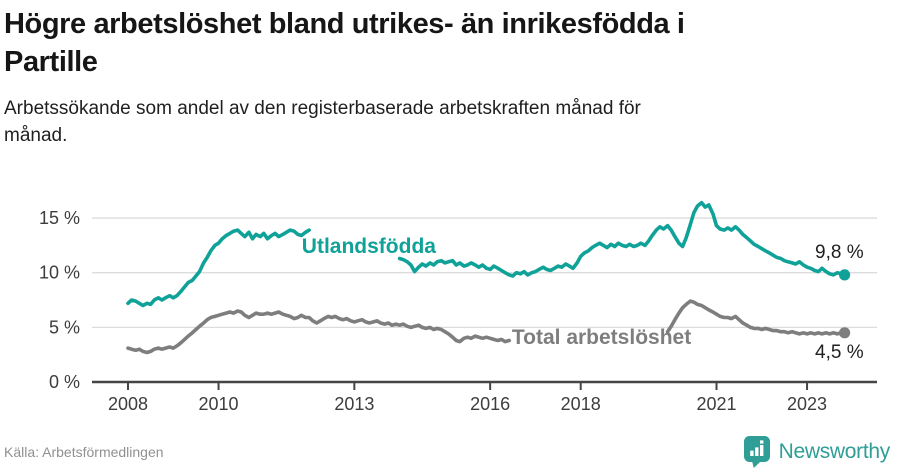 This screenshot has width=900, height=474. What do you see at coordinates (581, 404) in the screenshot?
I see `x-axis-label: 2018` at bounding box center [581, 404].